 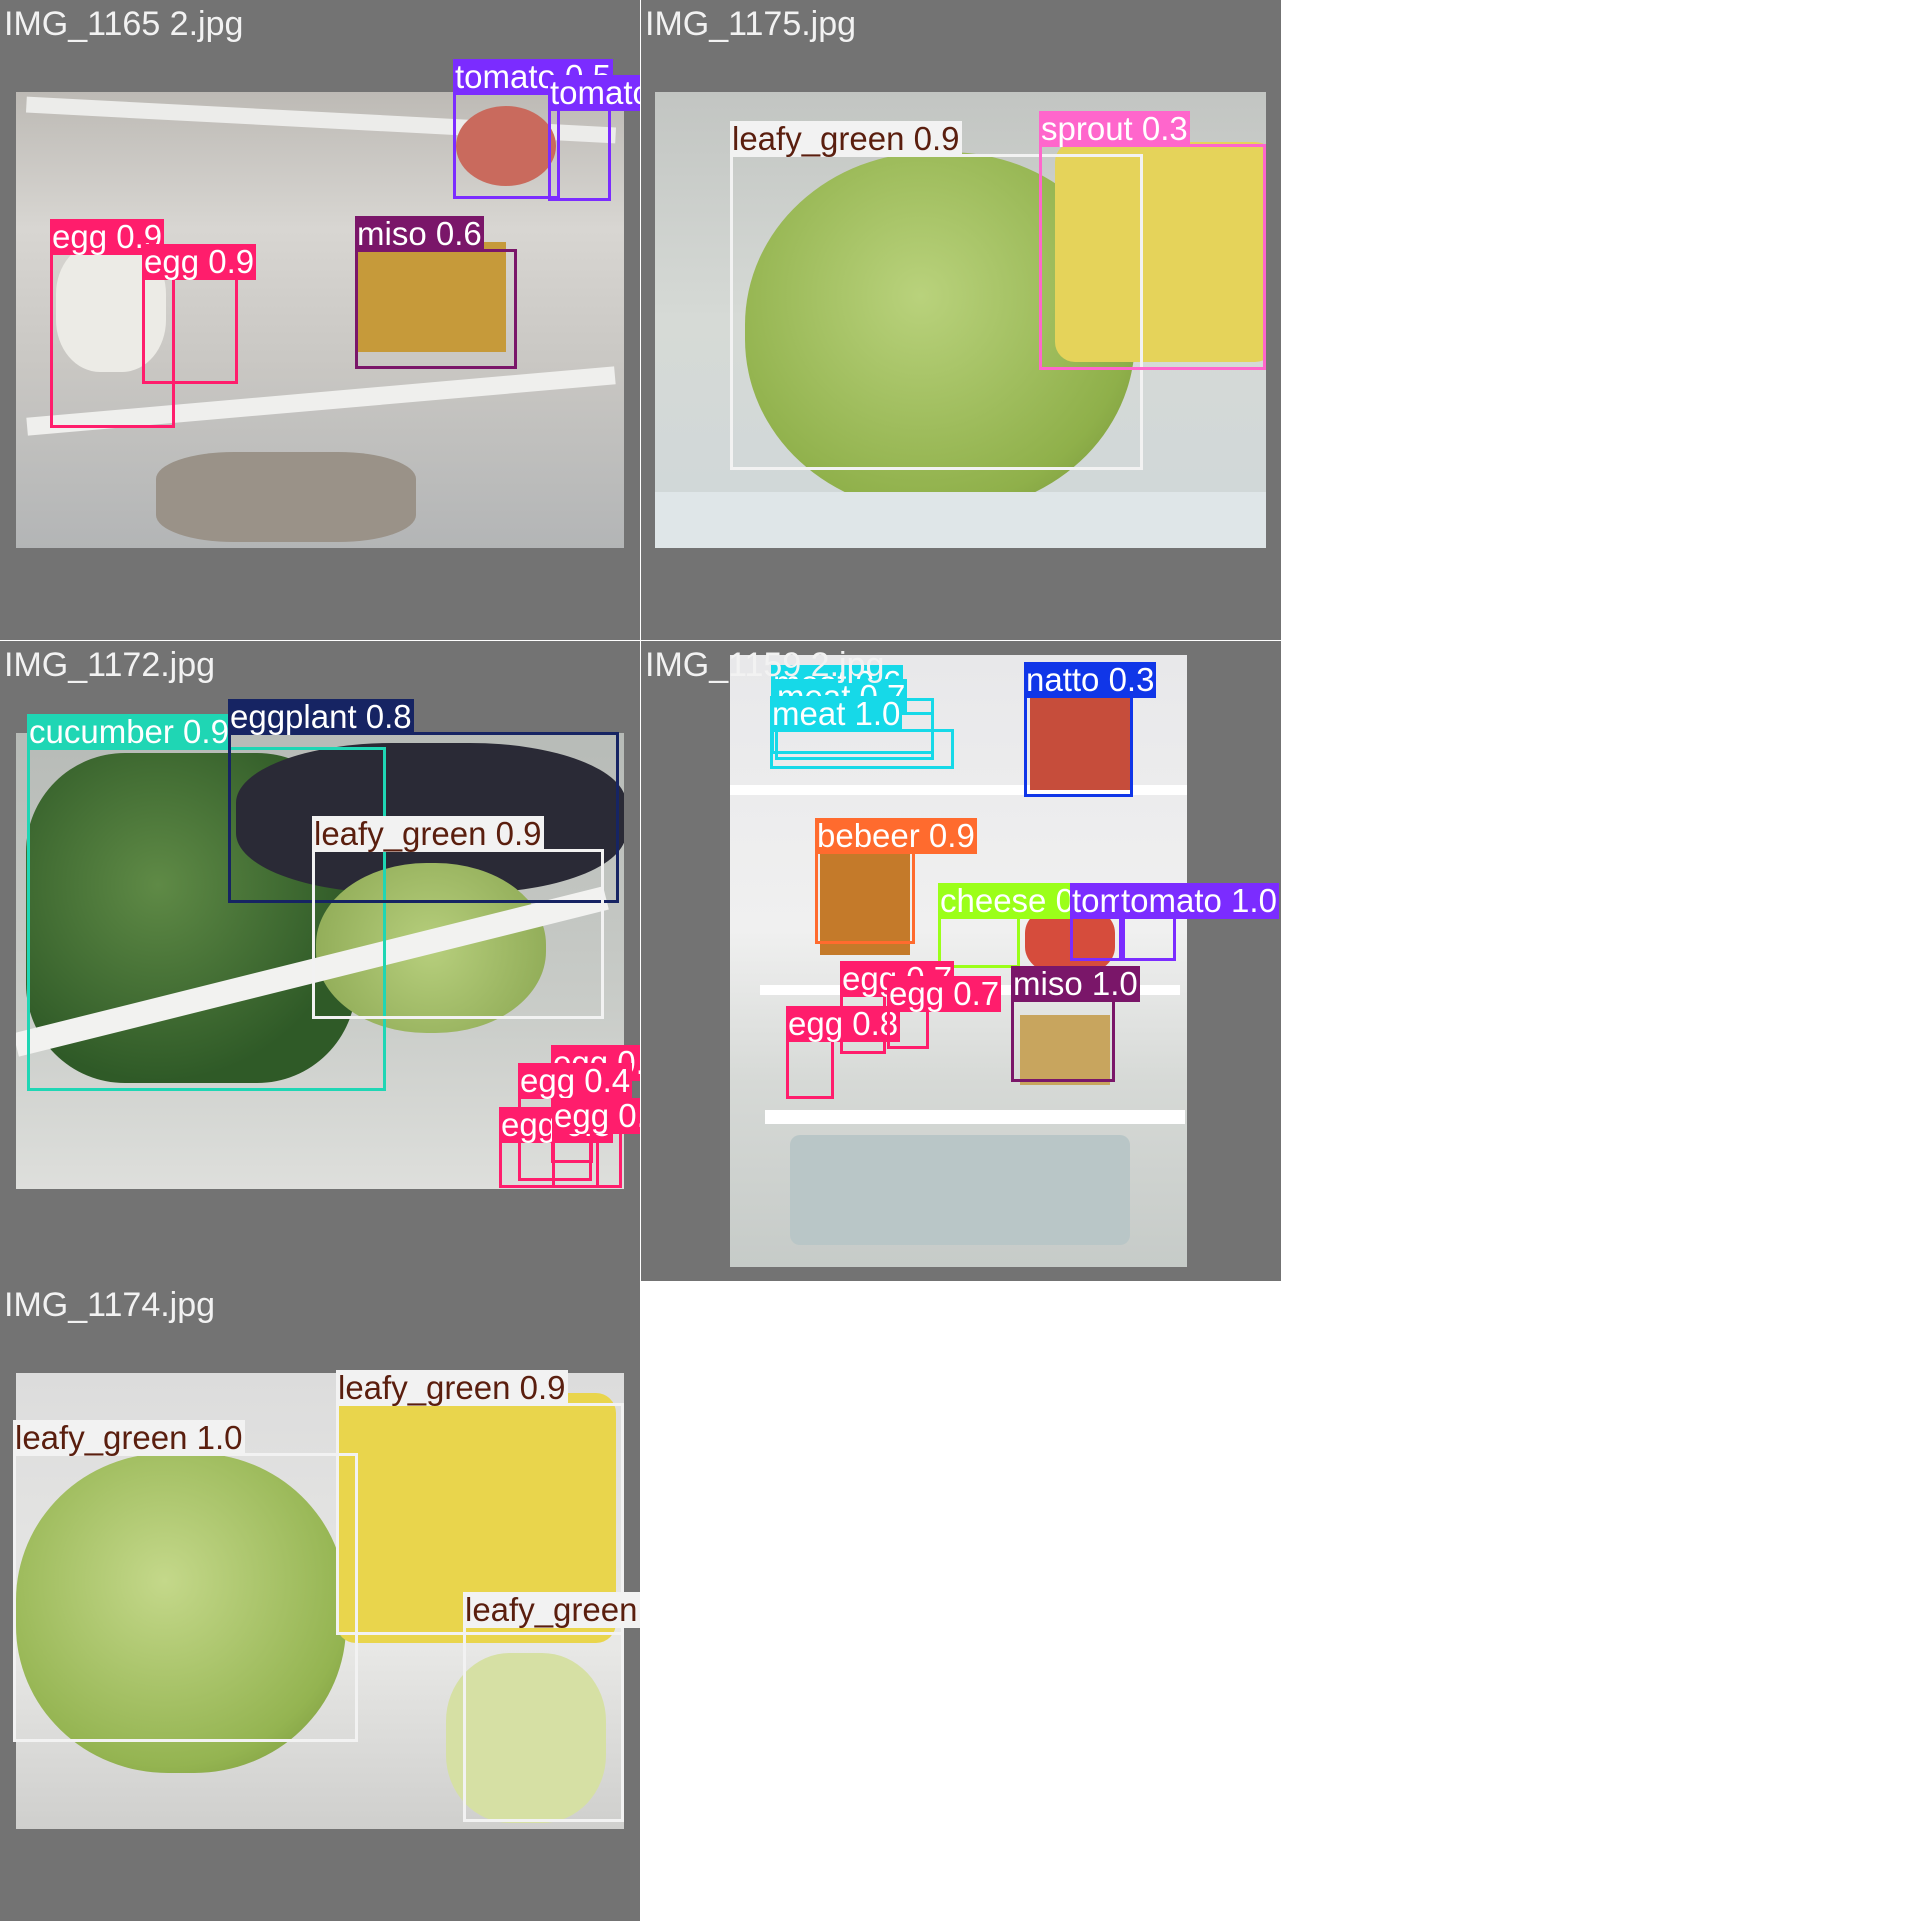 I want to click on detection-box-sprout: sprout 0.3, so click(x=1152, y=240).